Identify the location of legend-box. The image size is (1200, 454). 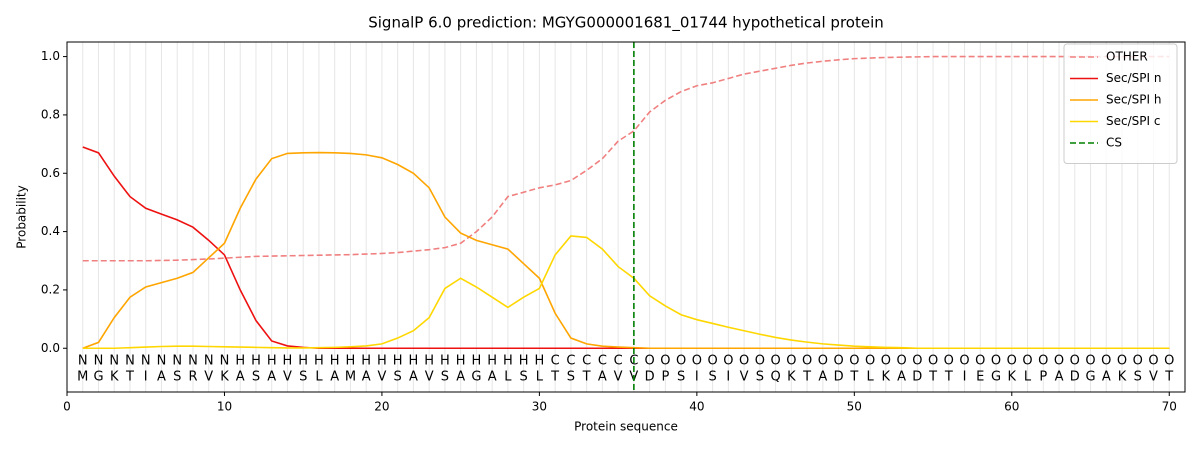
(1120, 103).